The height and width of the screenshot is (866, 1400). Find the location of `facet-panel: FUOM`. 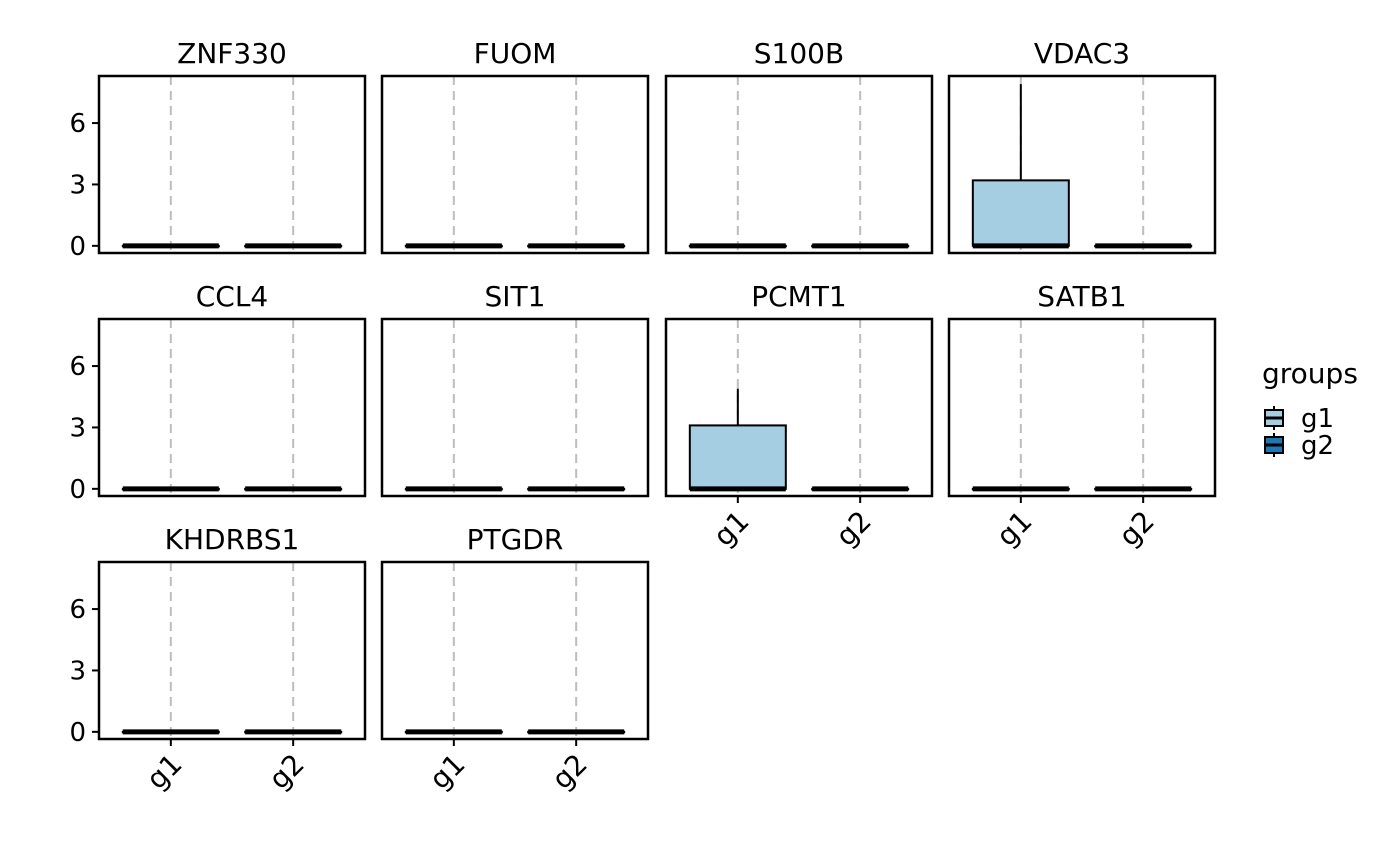

facet-panel: FUOM is located at coordinates (515, 146).